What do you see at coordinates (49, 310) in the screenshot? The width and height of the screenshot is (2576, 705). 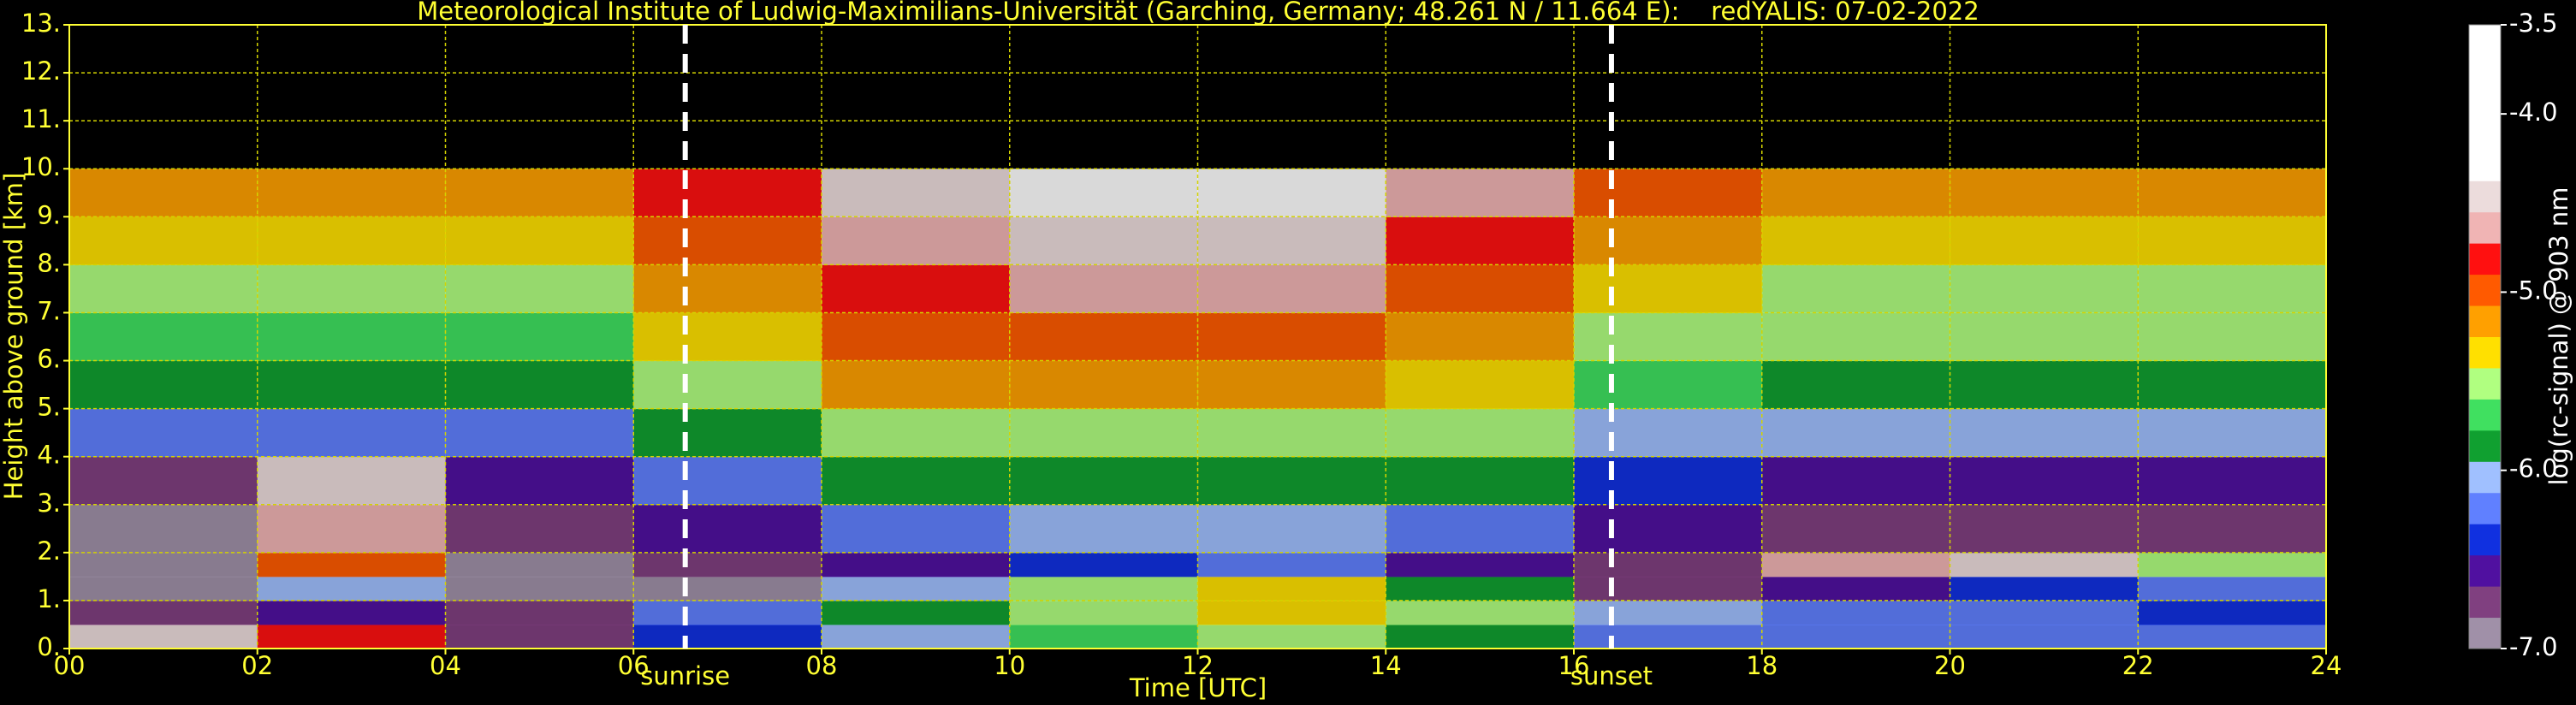 I see `y-tick-label: 7.` at bounding box center [49, 310].